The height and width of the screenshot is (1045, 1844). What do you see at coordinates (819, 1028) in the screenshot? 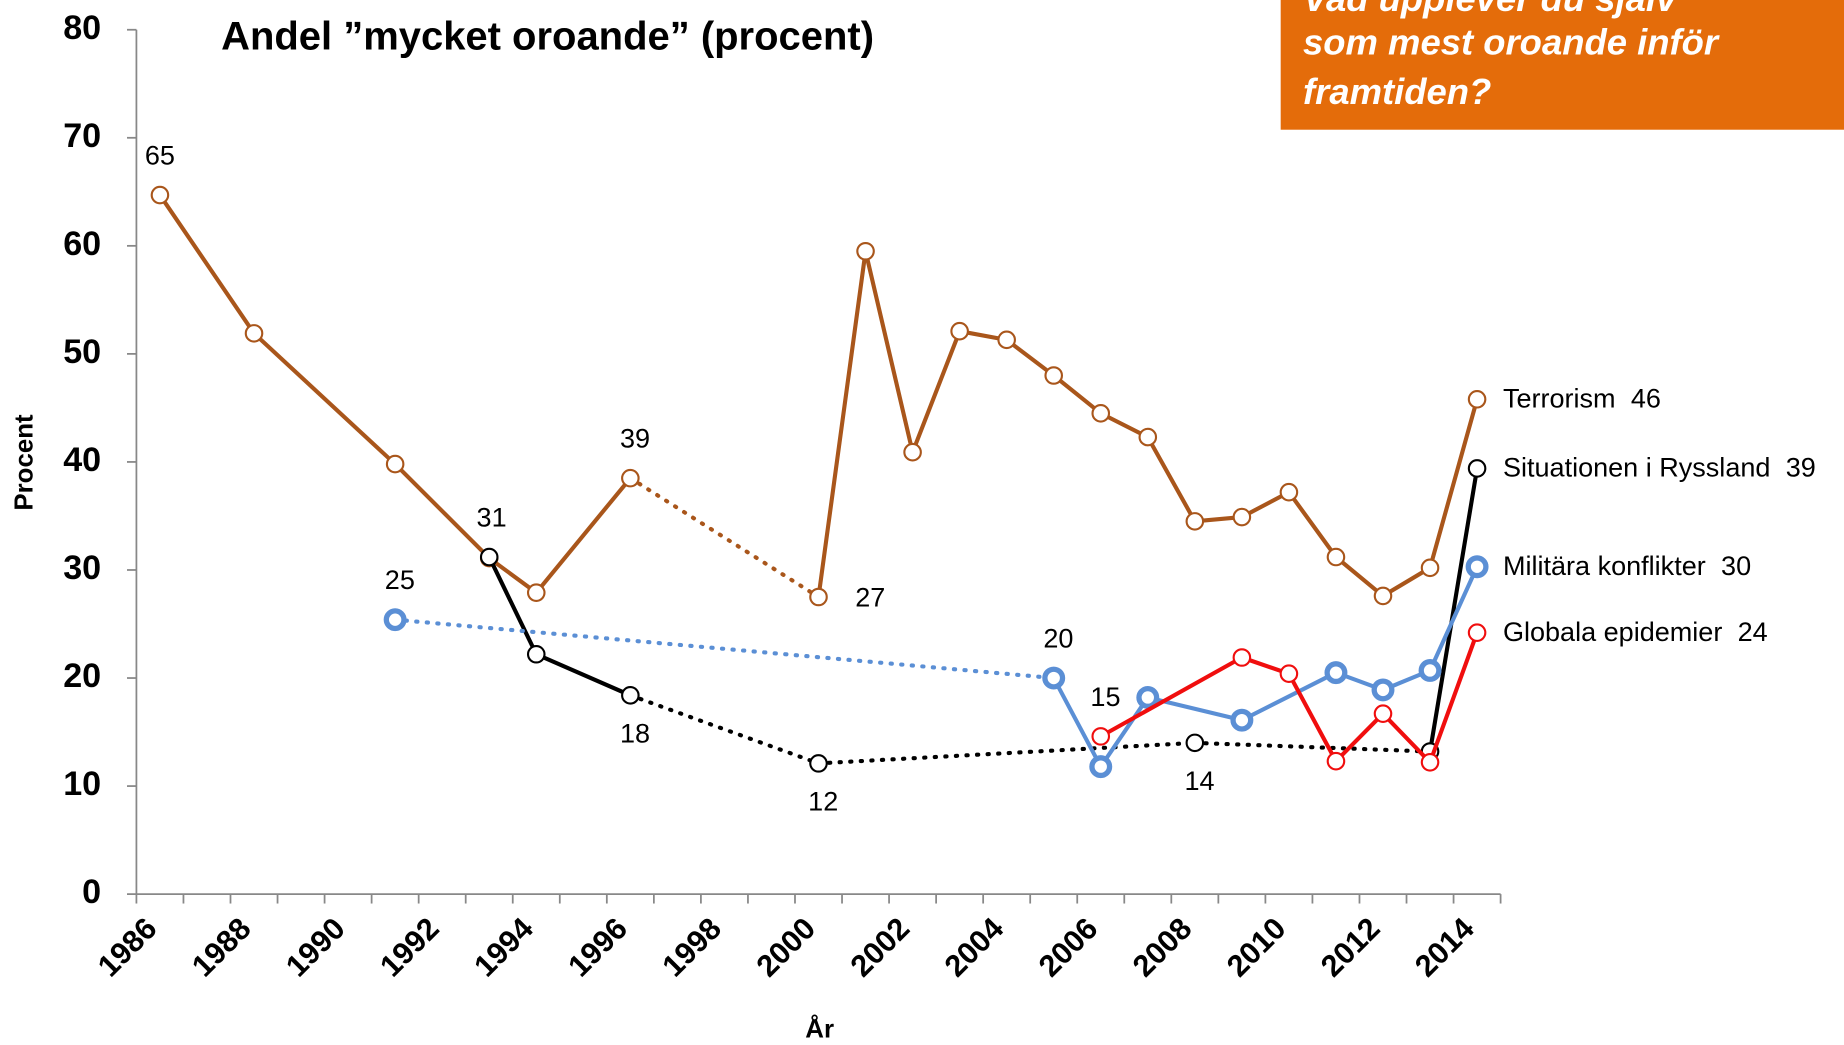
I see `x-axis-label: År` at bounding box center [819, 1028].